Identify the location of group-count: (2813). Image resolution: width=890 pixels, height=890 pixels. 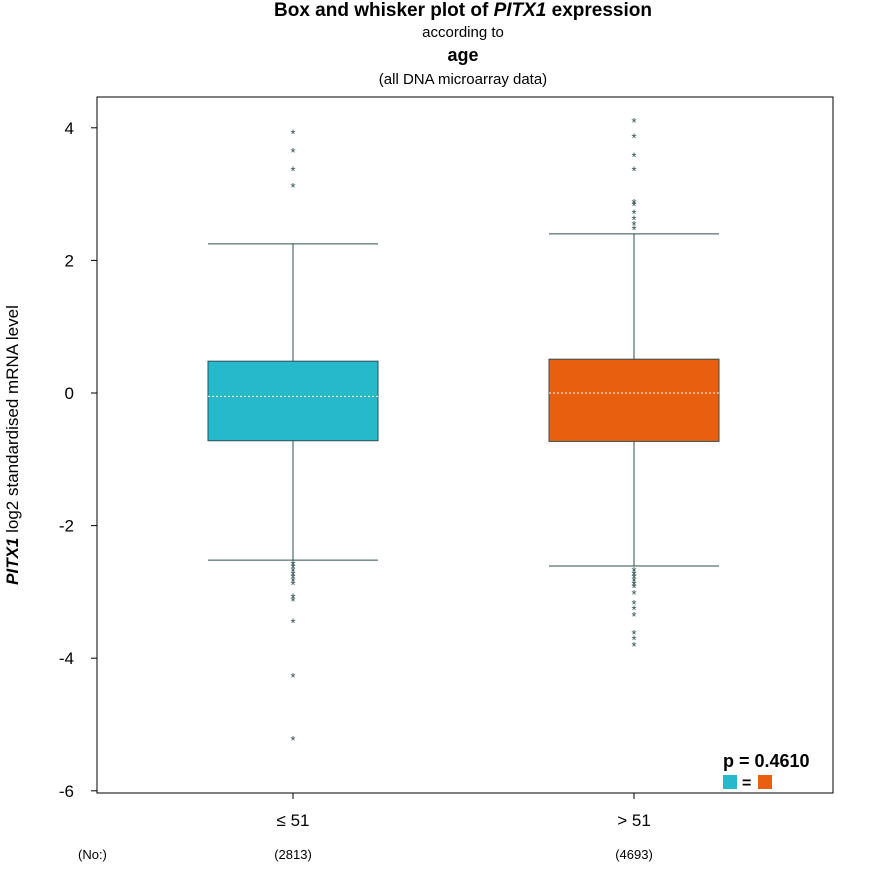
(293, 854).